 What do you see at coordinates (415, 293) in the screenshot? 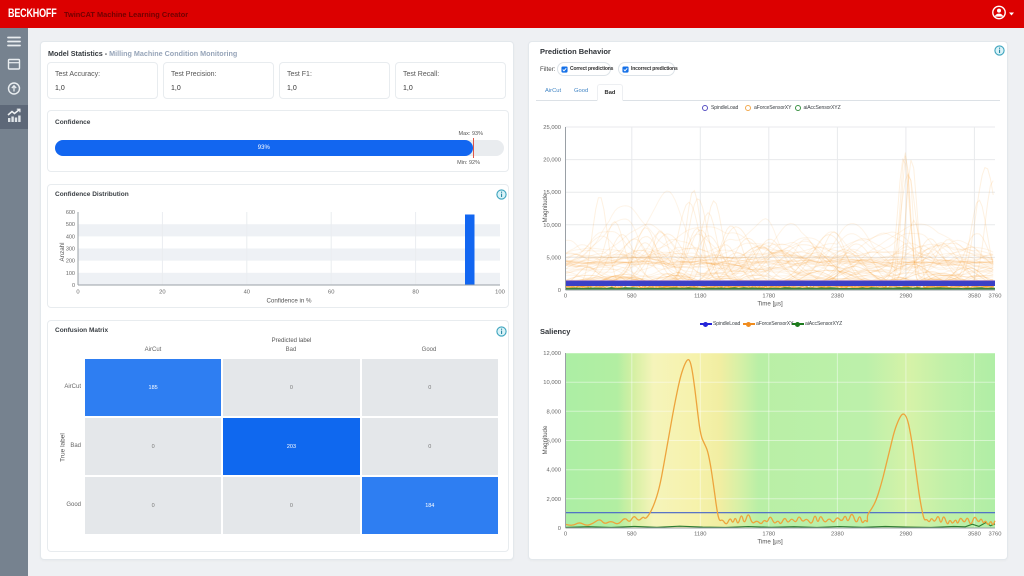
I see `svg-text: 80` at bounding box center [415, 293].